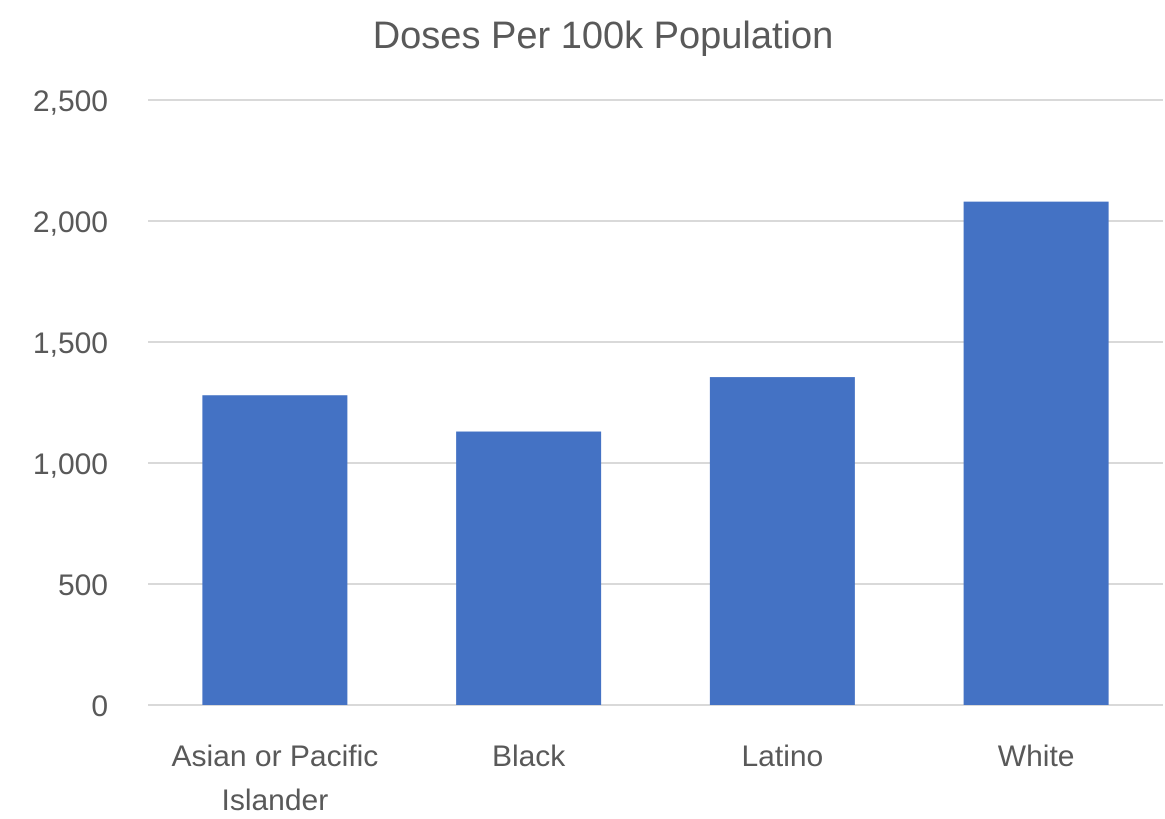 Image resolution: width=1165 pixels, height=819 pixels. What do you see at coordinates (70, 222) in the screenshot?
I see `y-tick-label: 2,000` at bounding box center [70, 222].